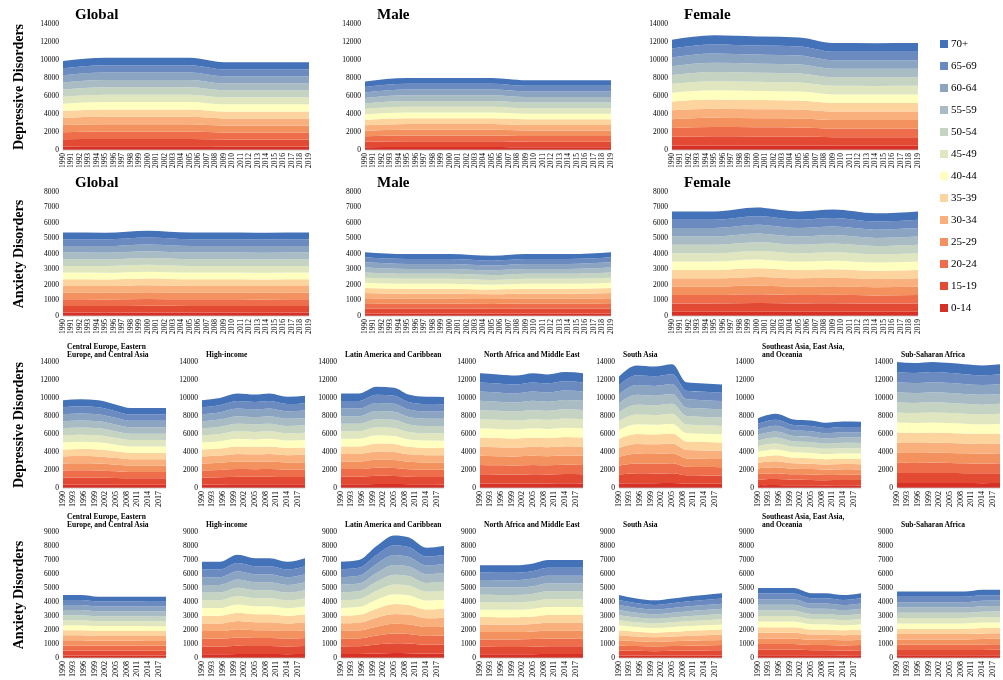 The height and width of the screenshot is (680, 1003). I want to click on legend-label: 35-39, so click(964, 196).